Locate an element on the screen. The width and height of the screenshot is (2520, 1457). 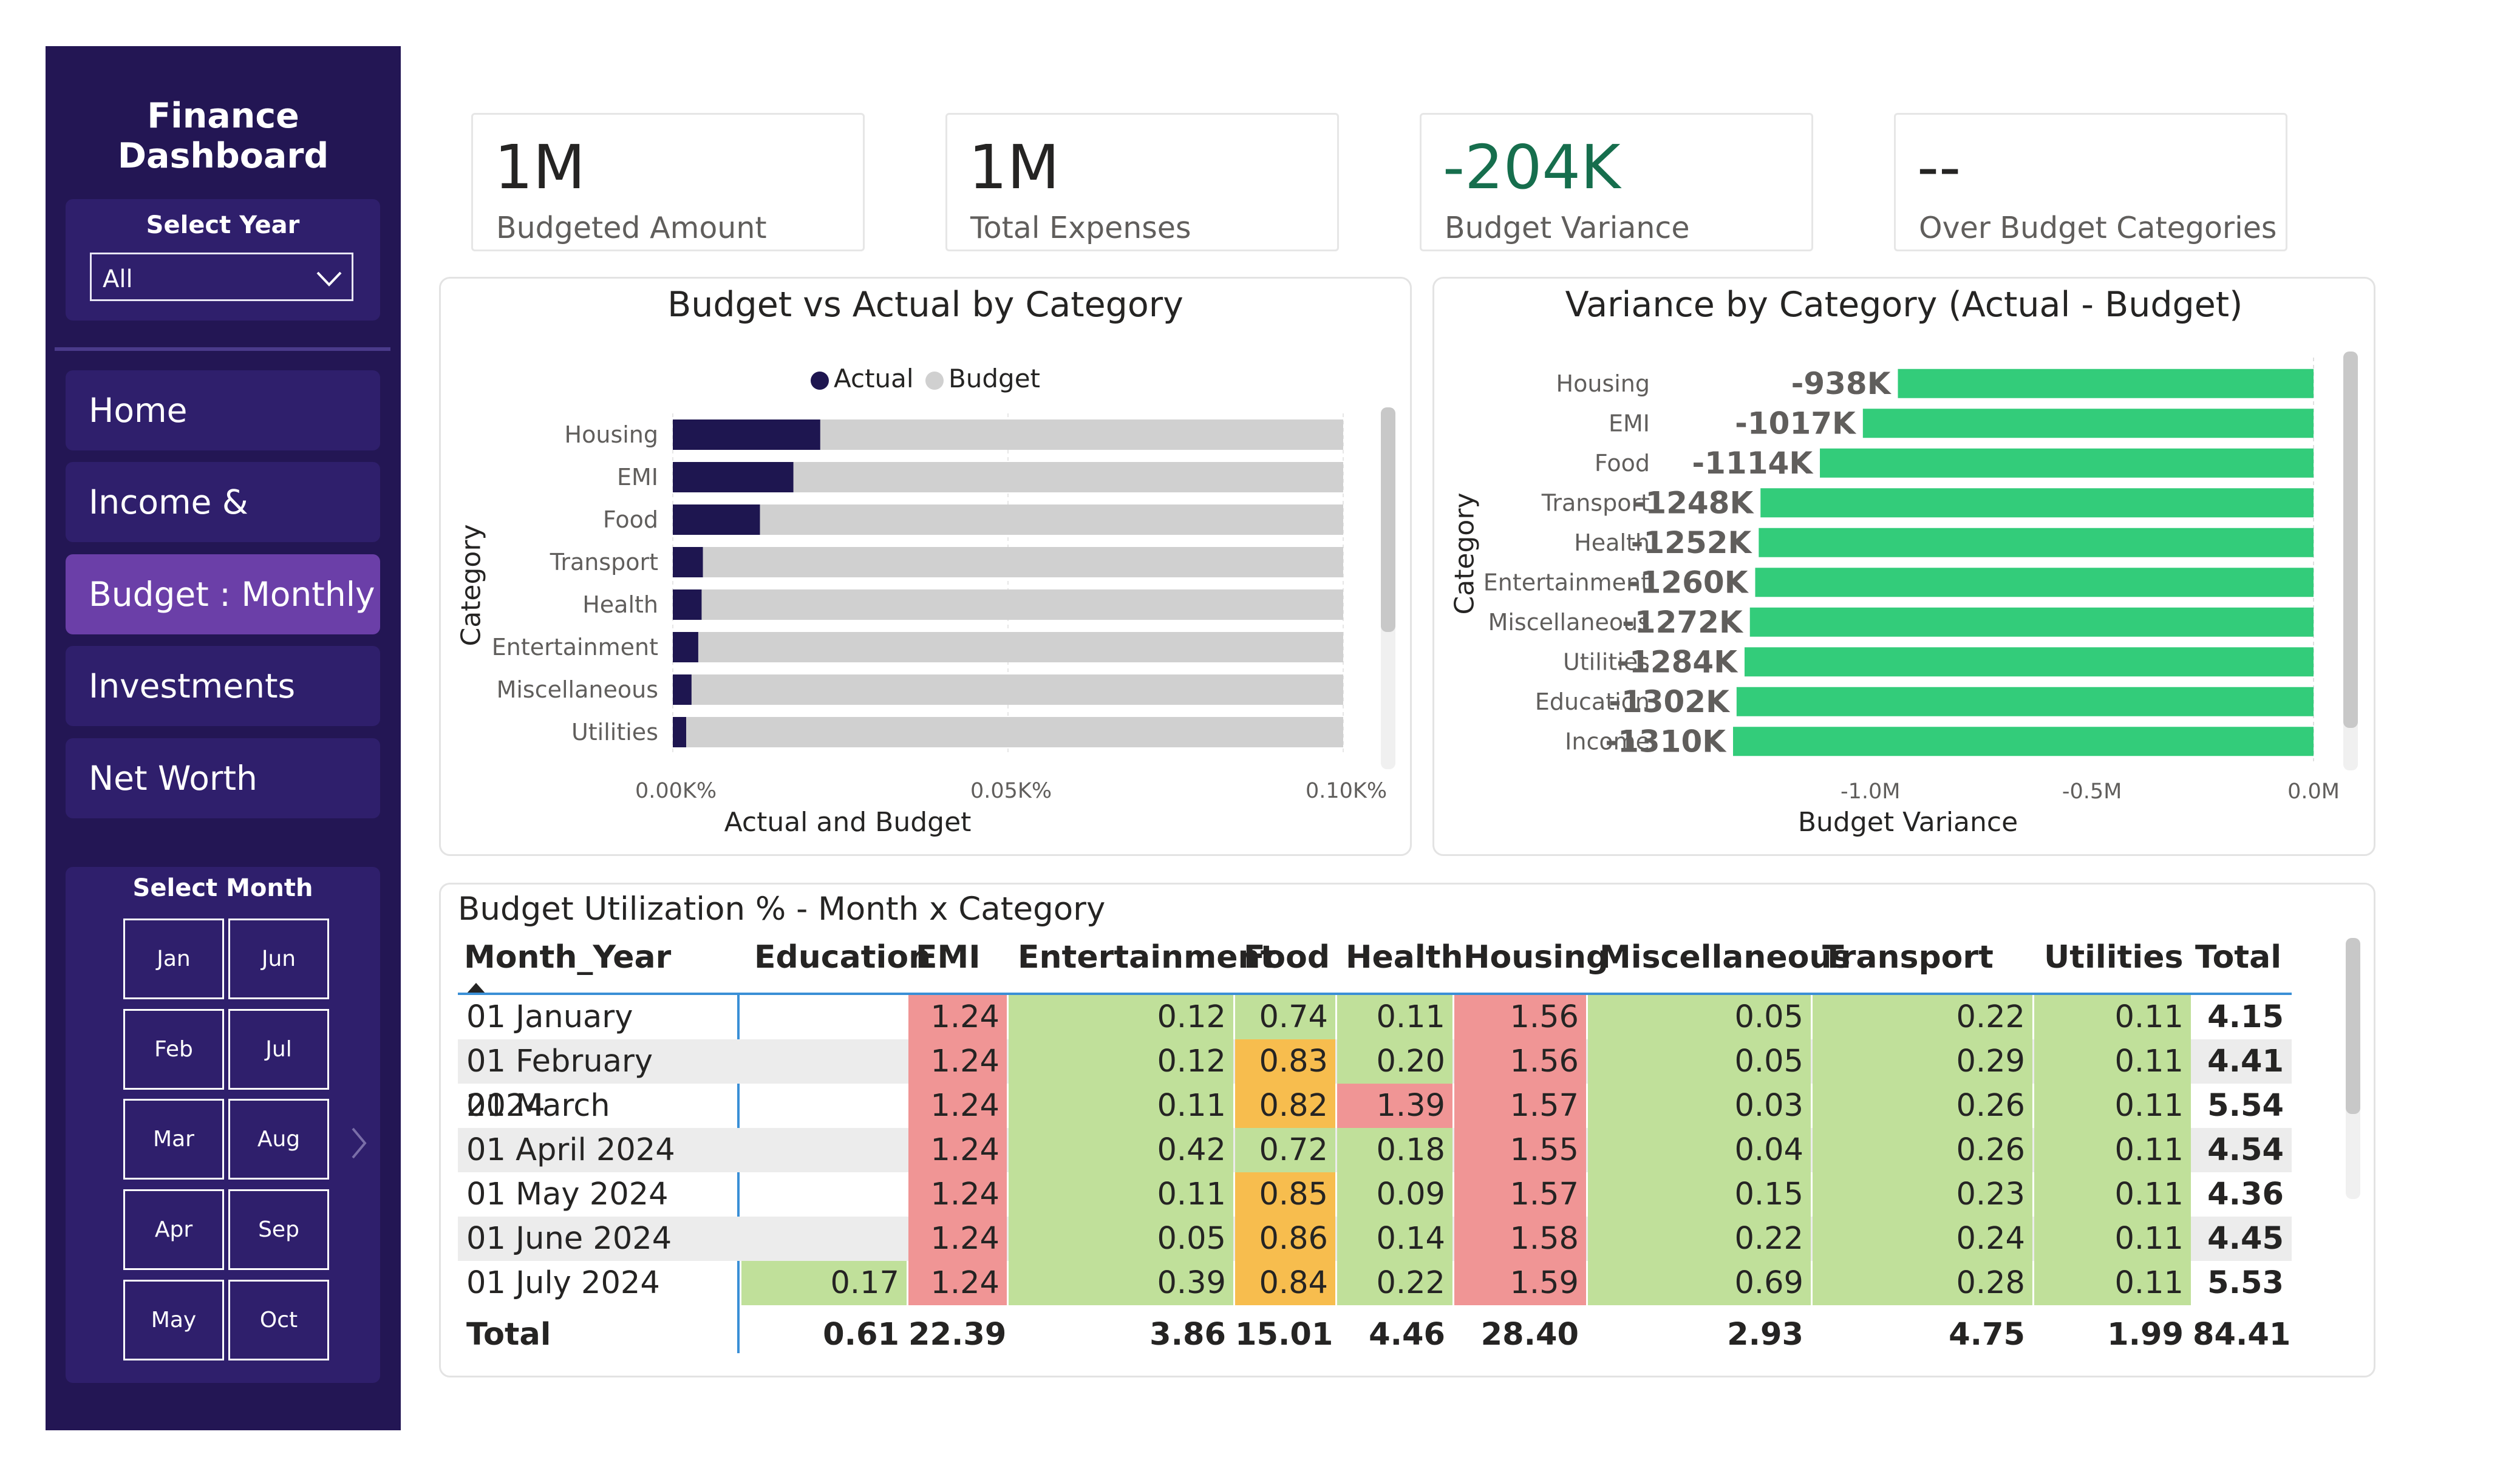
year-dropdown: All is located at coordinates (221, 277).